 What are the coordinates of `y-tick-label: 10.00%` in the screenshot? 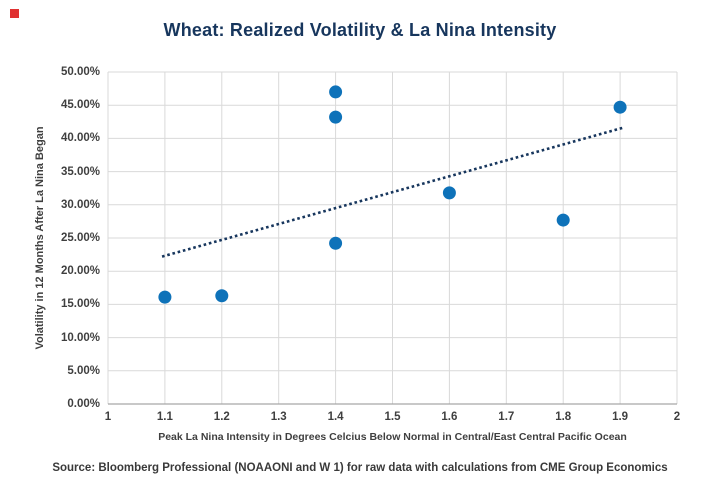 It's located at (80, 337).